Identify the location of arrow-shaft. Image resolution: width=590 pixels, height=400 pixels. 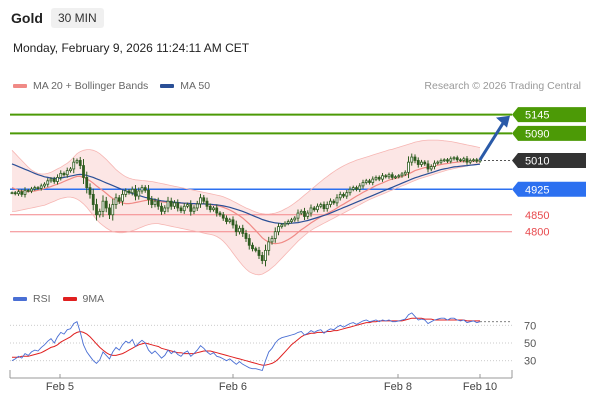
(492, 140).